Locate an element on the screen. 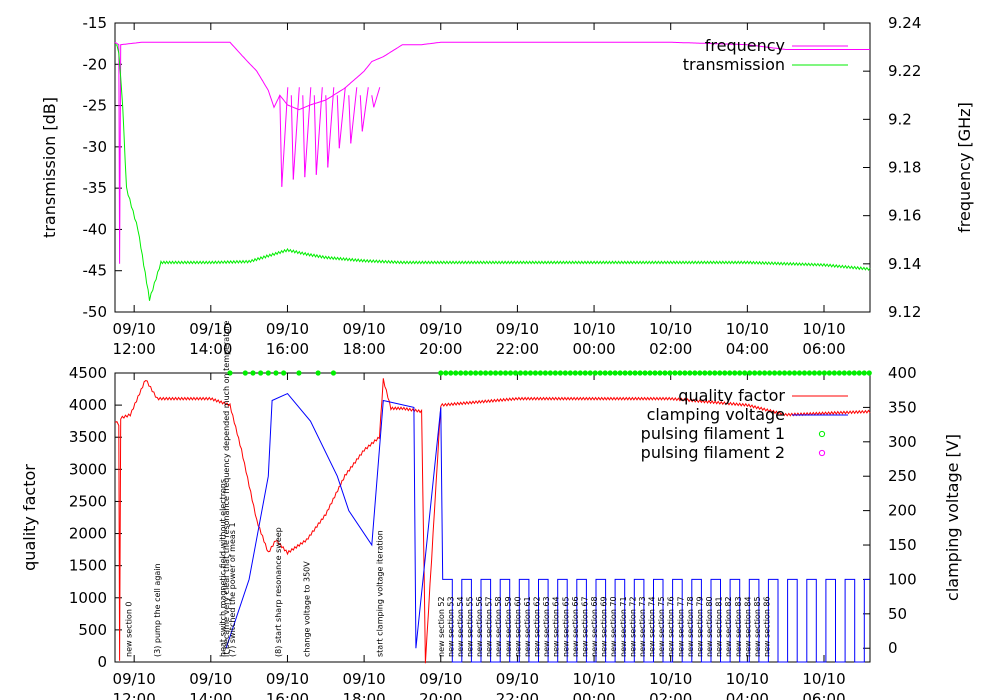 The image size is (1000, 700). top-y-tick-label: -30 is located at coordinates (95, 147).